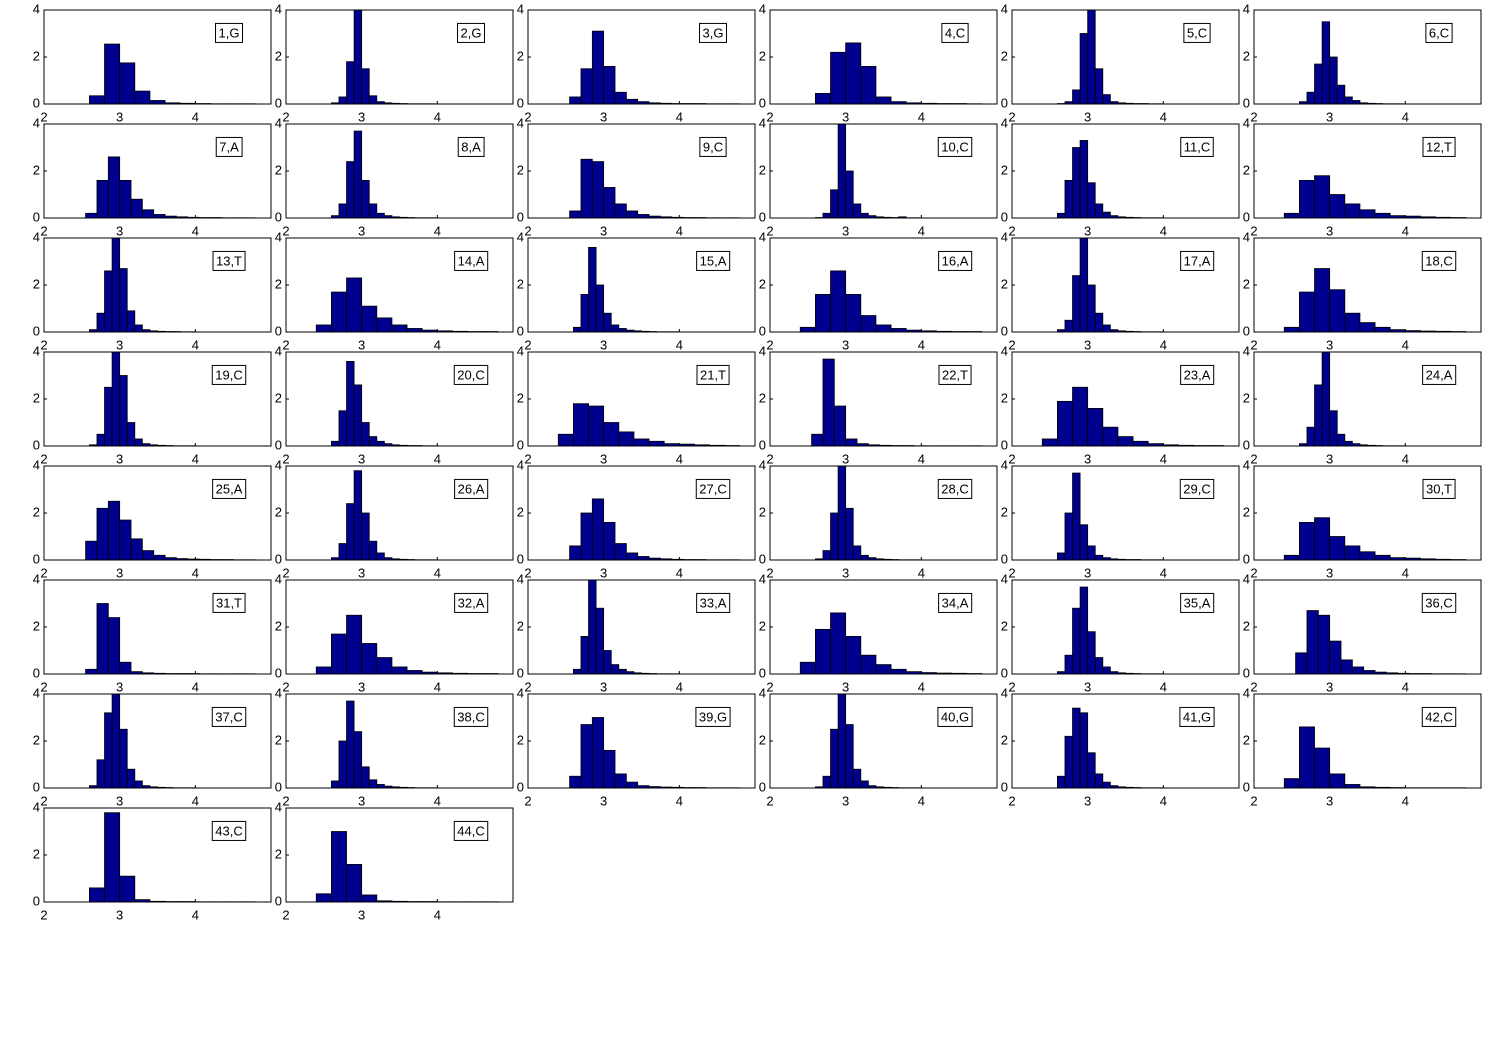 This screenshot has width=1496, height=1047. I want to click on panel-label: 31,T, so click(229, 602).